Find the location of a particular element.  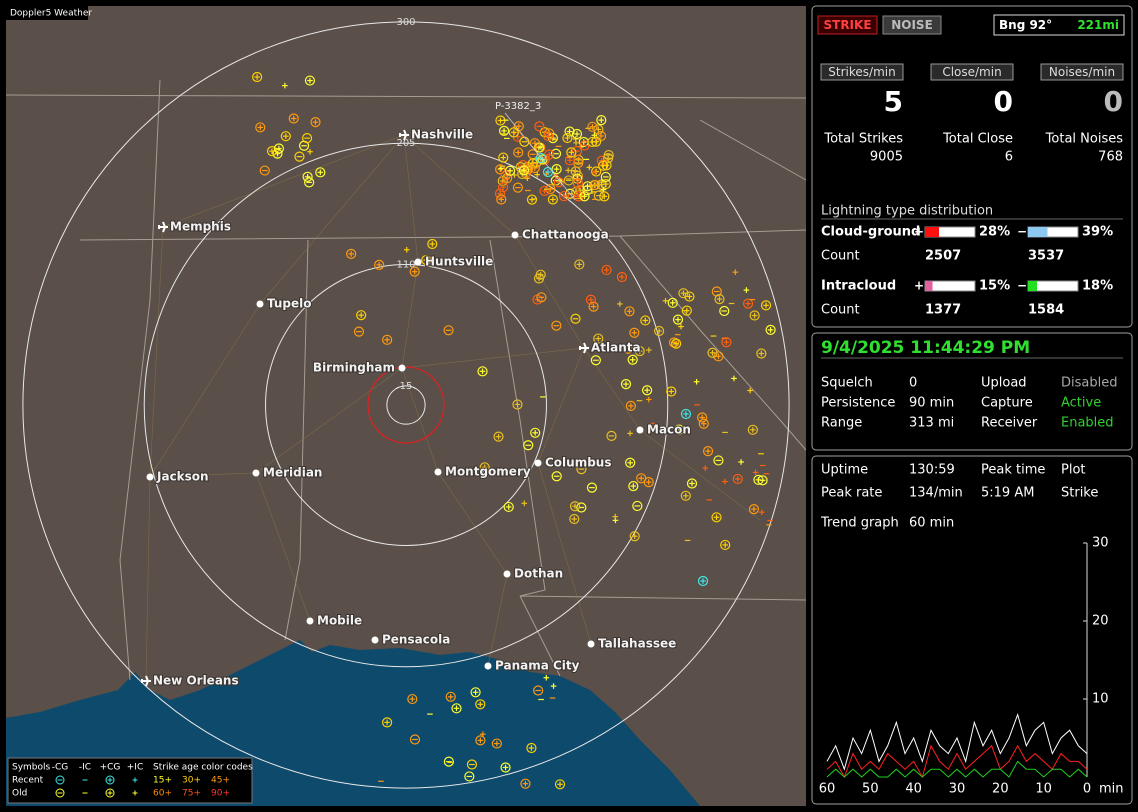

legend-symbol is located at coordinates (110, 780).